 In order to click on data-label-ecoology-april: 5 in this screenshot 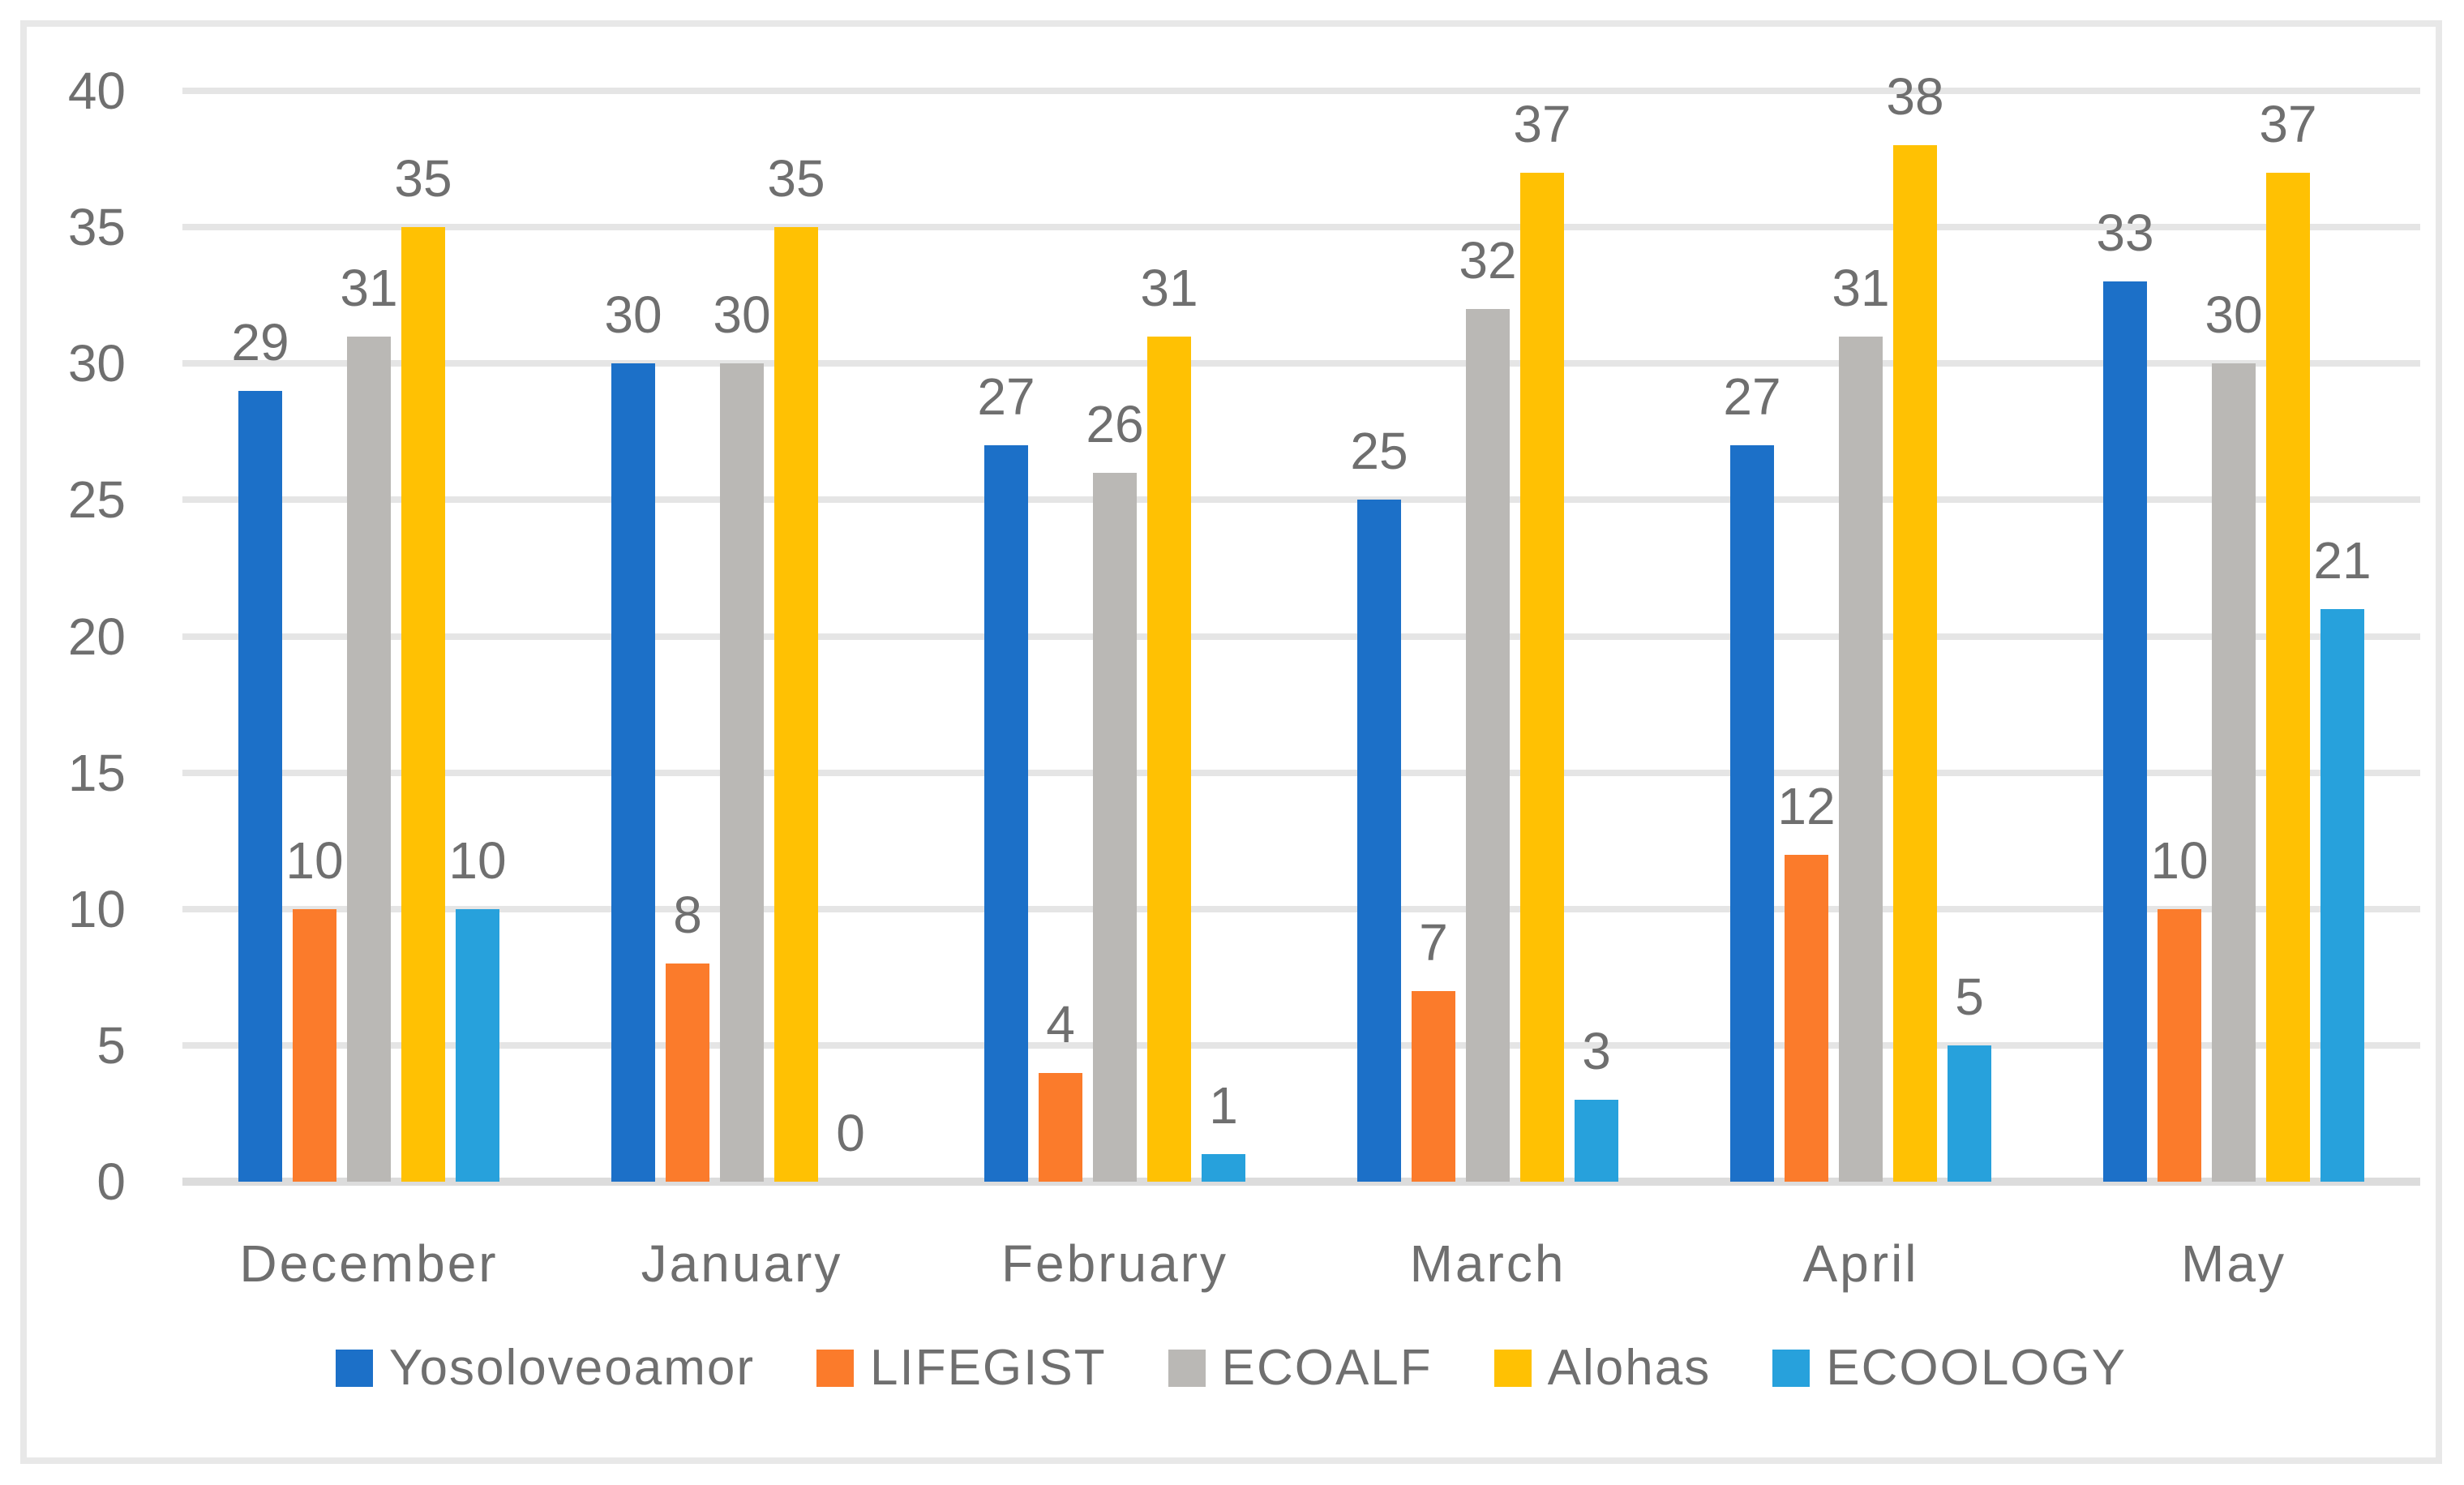, I will do `click(1969, 997)`.